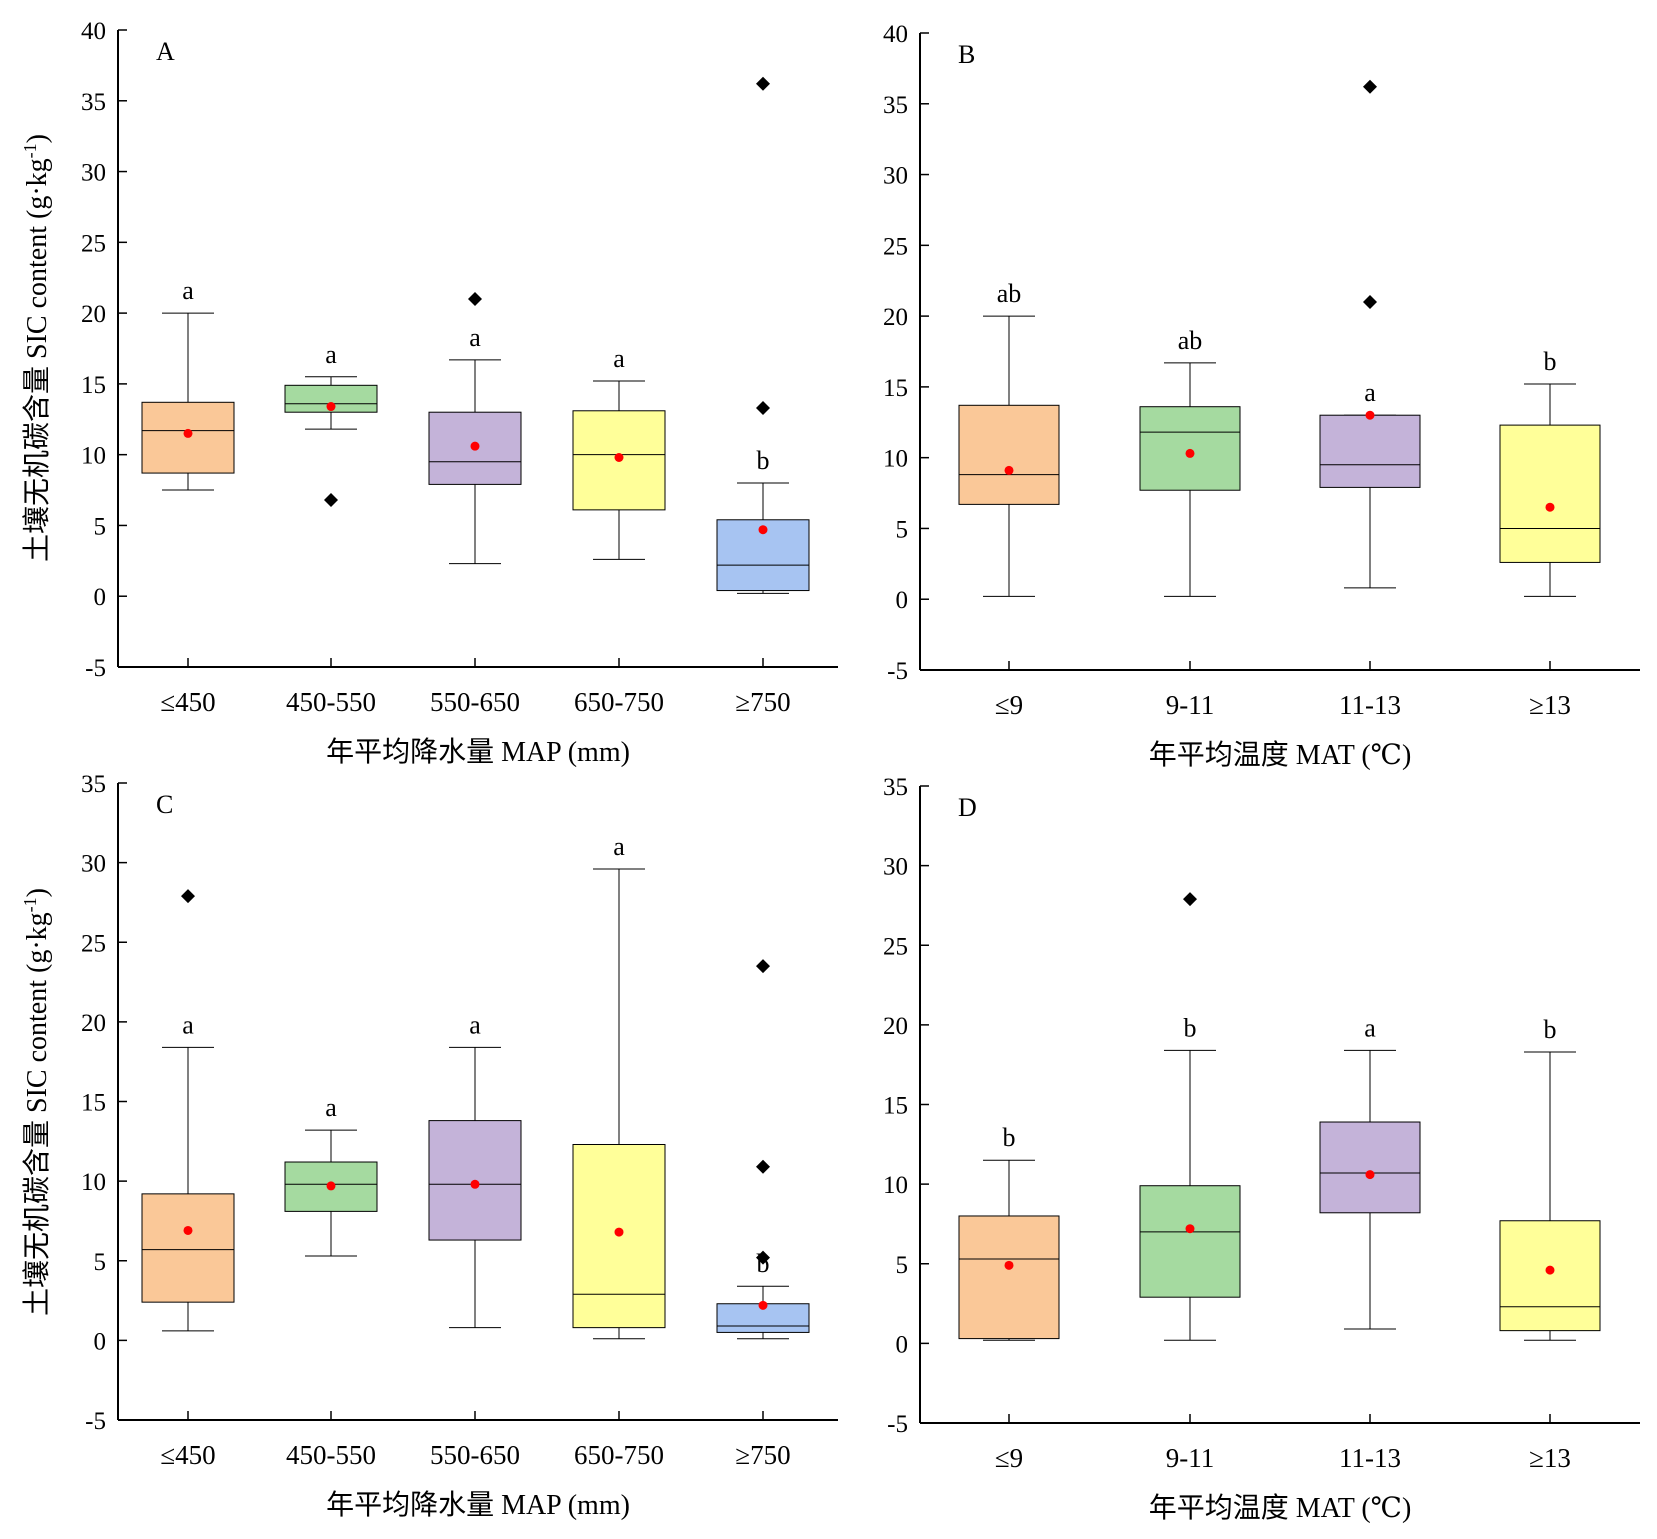  What do you see at coordinates (967, 807) in the screenshot?
I see `panel-label: D` at bounding box center [967, 807].